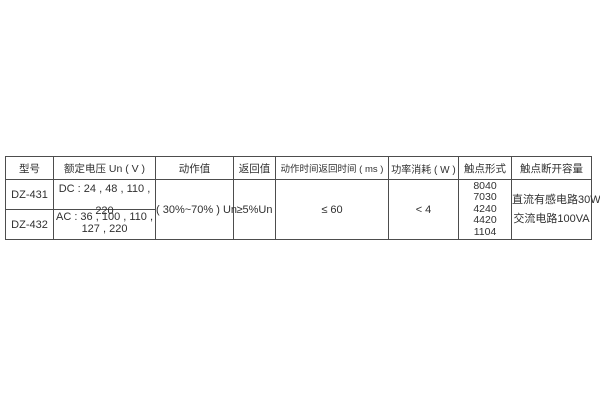  I want to click on ac-voltage-line2: 127 , 220, so click(104, 229).